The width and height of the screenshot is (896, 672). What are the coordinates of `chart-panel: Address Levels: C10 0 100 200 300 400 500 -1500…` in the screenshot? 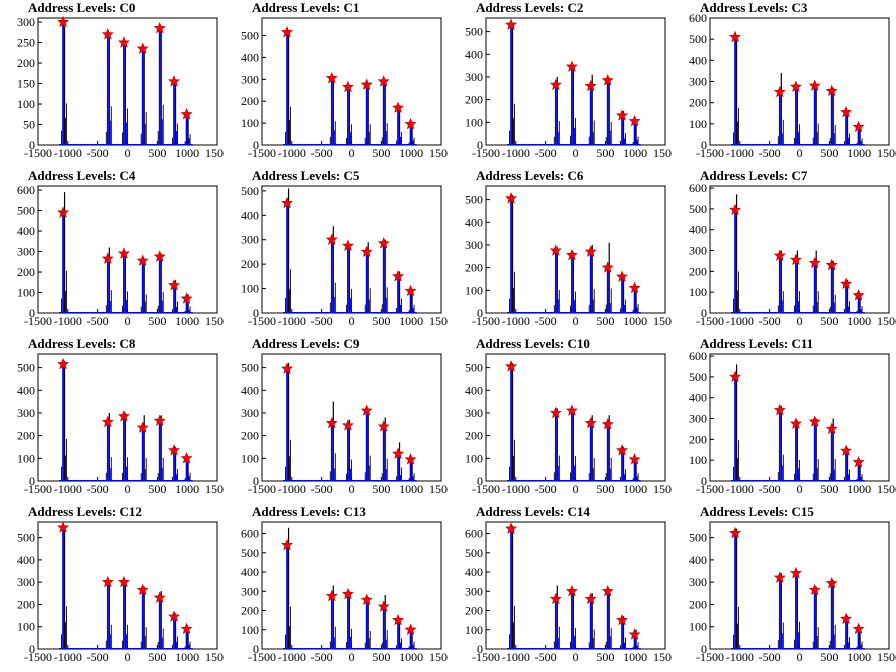 It's located at (560, 420).